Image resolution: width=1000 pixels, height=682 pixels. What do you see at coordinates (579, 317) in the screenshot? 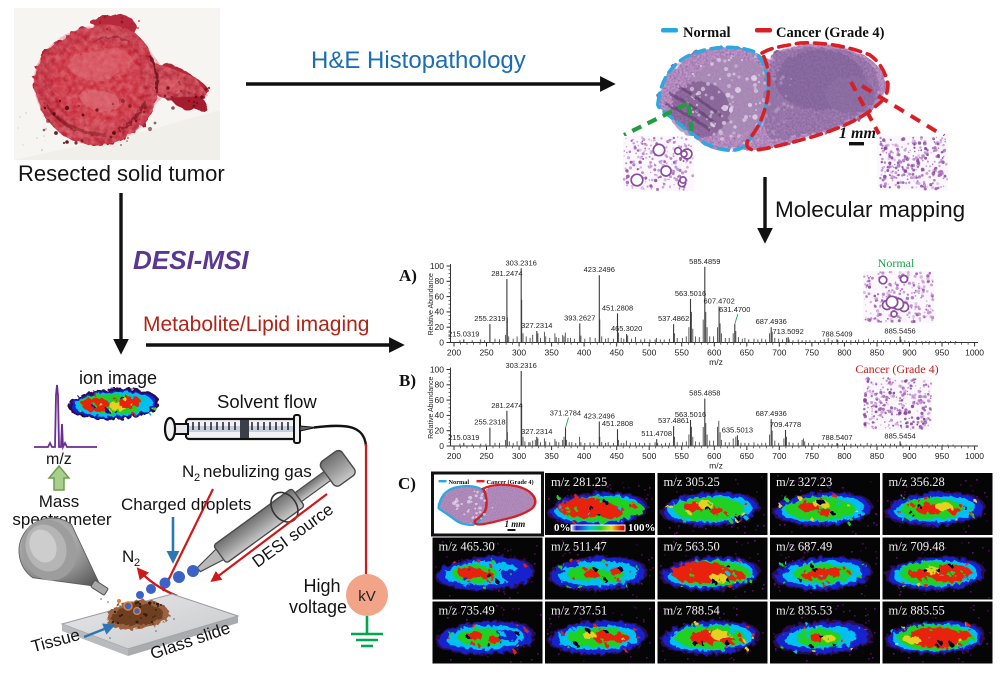
I see `svg-text: 393.2627` at bounding box center [579, 317].